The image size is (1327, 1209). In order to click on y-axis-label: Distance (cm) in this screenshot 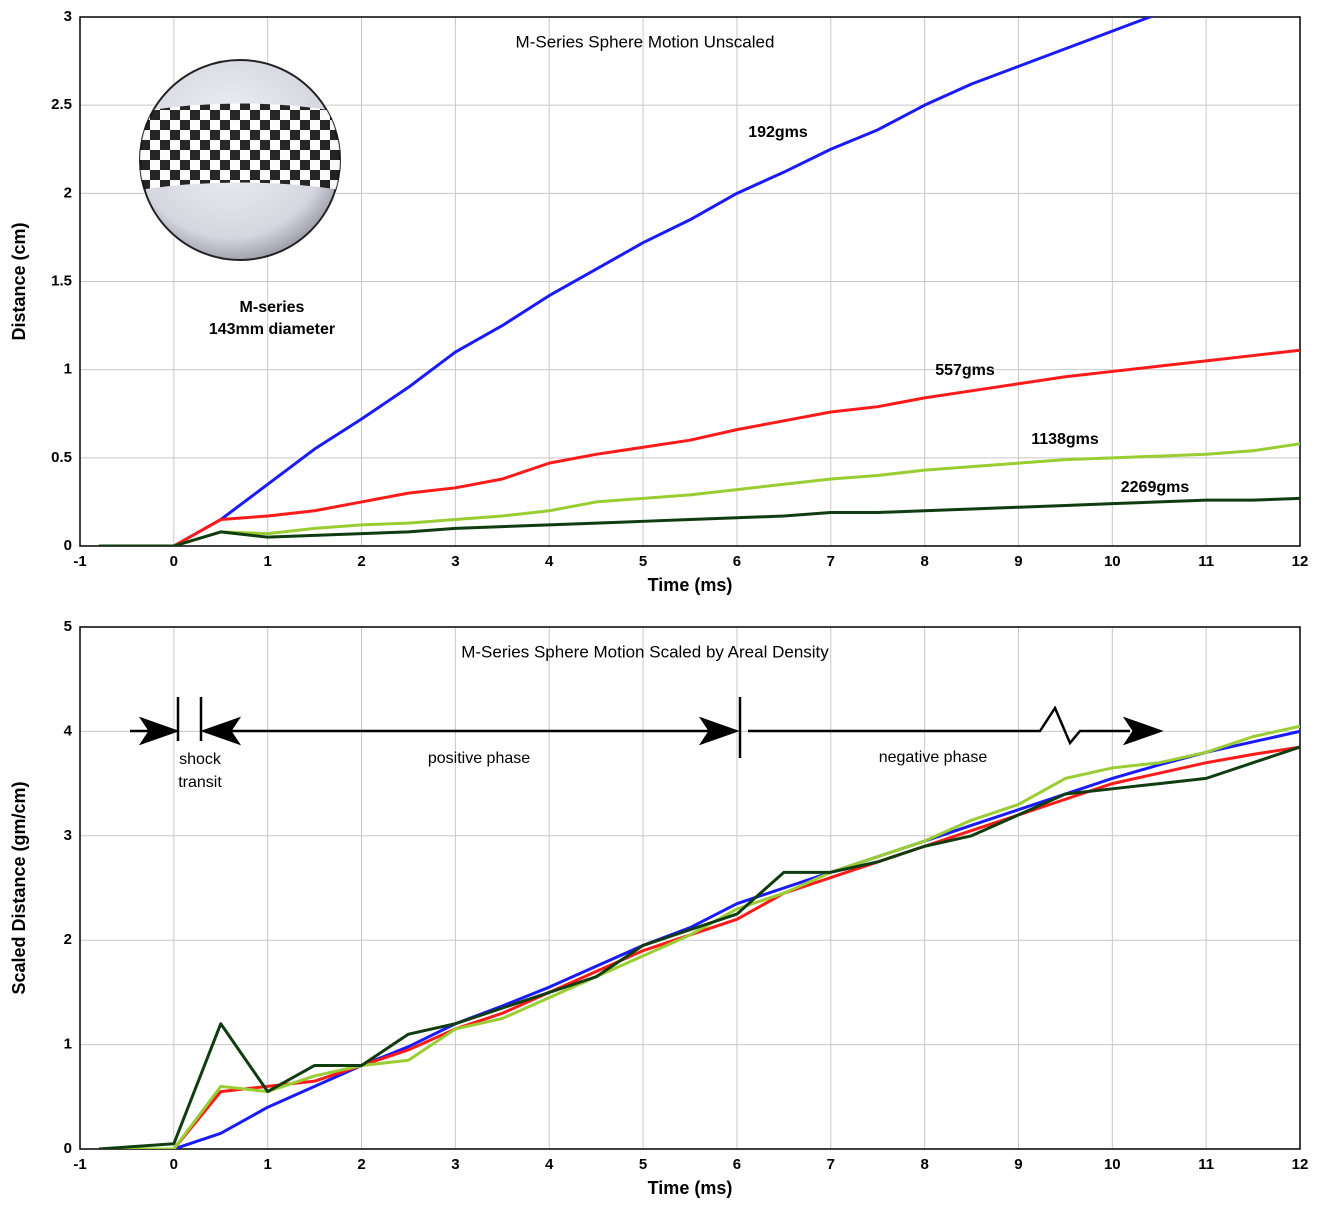, I will do `click(19, 281)`.